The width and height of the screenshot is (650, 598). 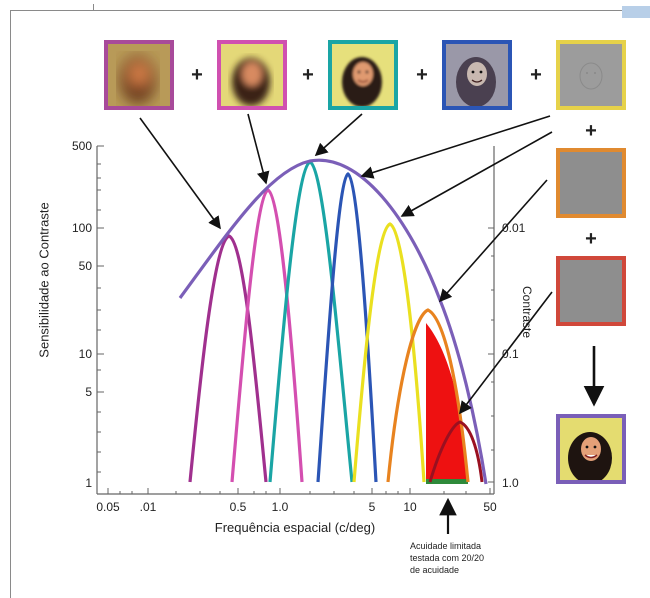 I want to click on contrast-tick-label: 0.1, so click(x=510, y=354).